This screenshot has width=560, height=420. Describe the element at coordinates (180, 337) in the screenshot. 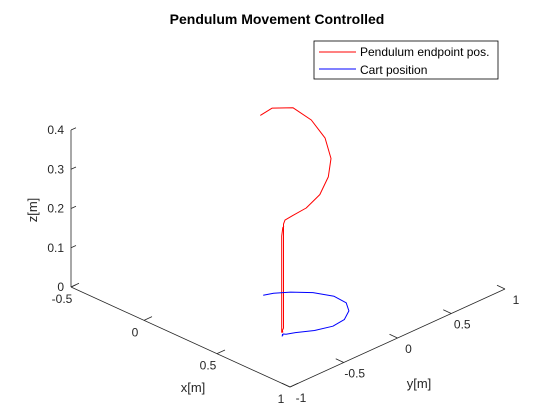

I see `x-axis-line` at that location.